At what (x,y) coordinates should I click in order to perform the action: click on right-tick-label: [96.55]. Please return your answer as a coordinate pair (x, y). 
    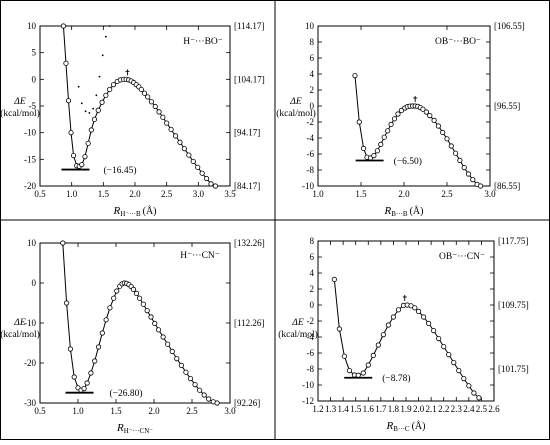
    Looking at the image, I should click on (507, 106).